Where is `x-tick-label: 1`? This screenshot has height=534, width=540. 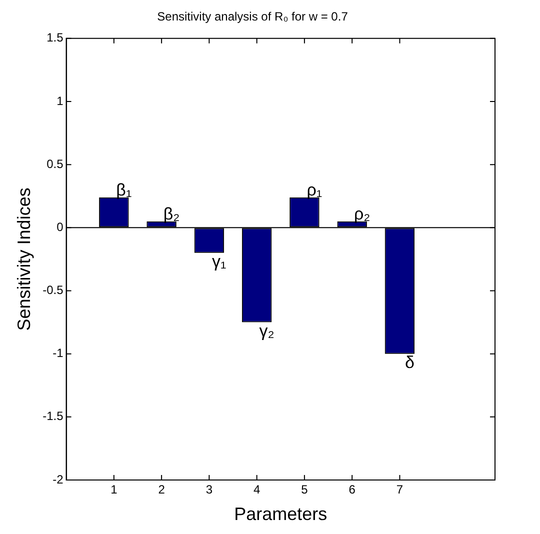
x-tick-label: 1 is located at coordinates (114, 489).